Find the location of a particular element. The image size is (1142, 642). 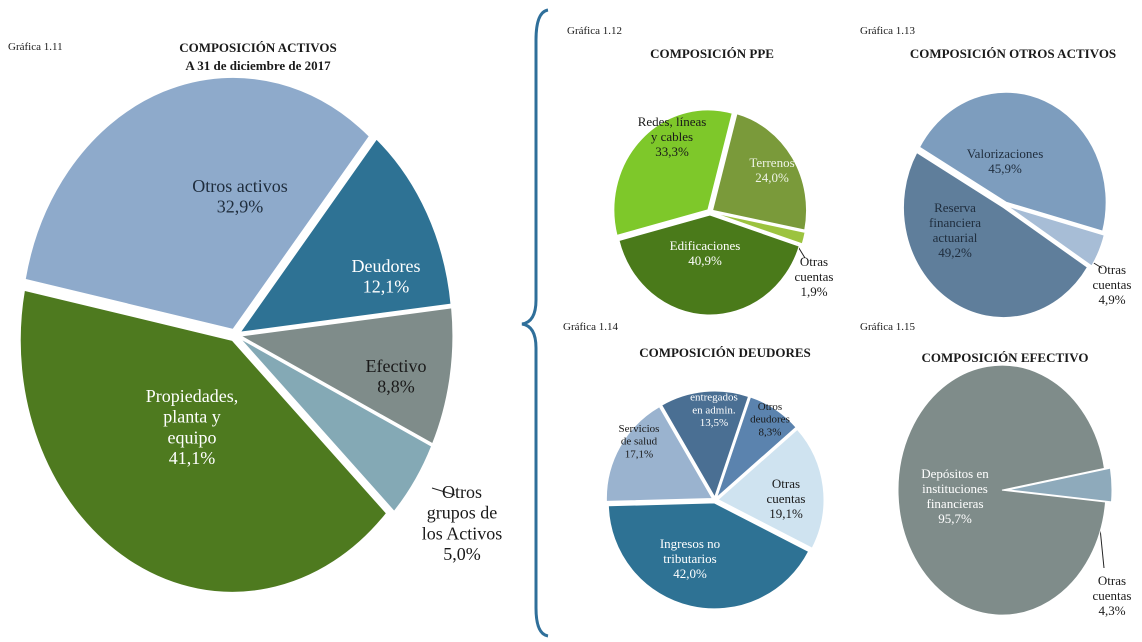

slice-label: Otros grupos de los Activos is located at coordinates (462, 512).